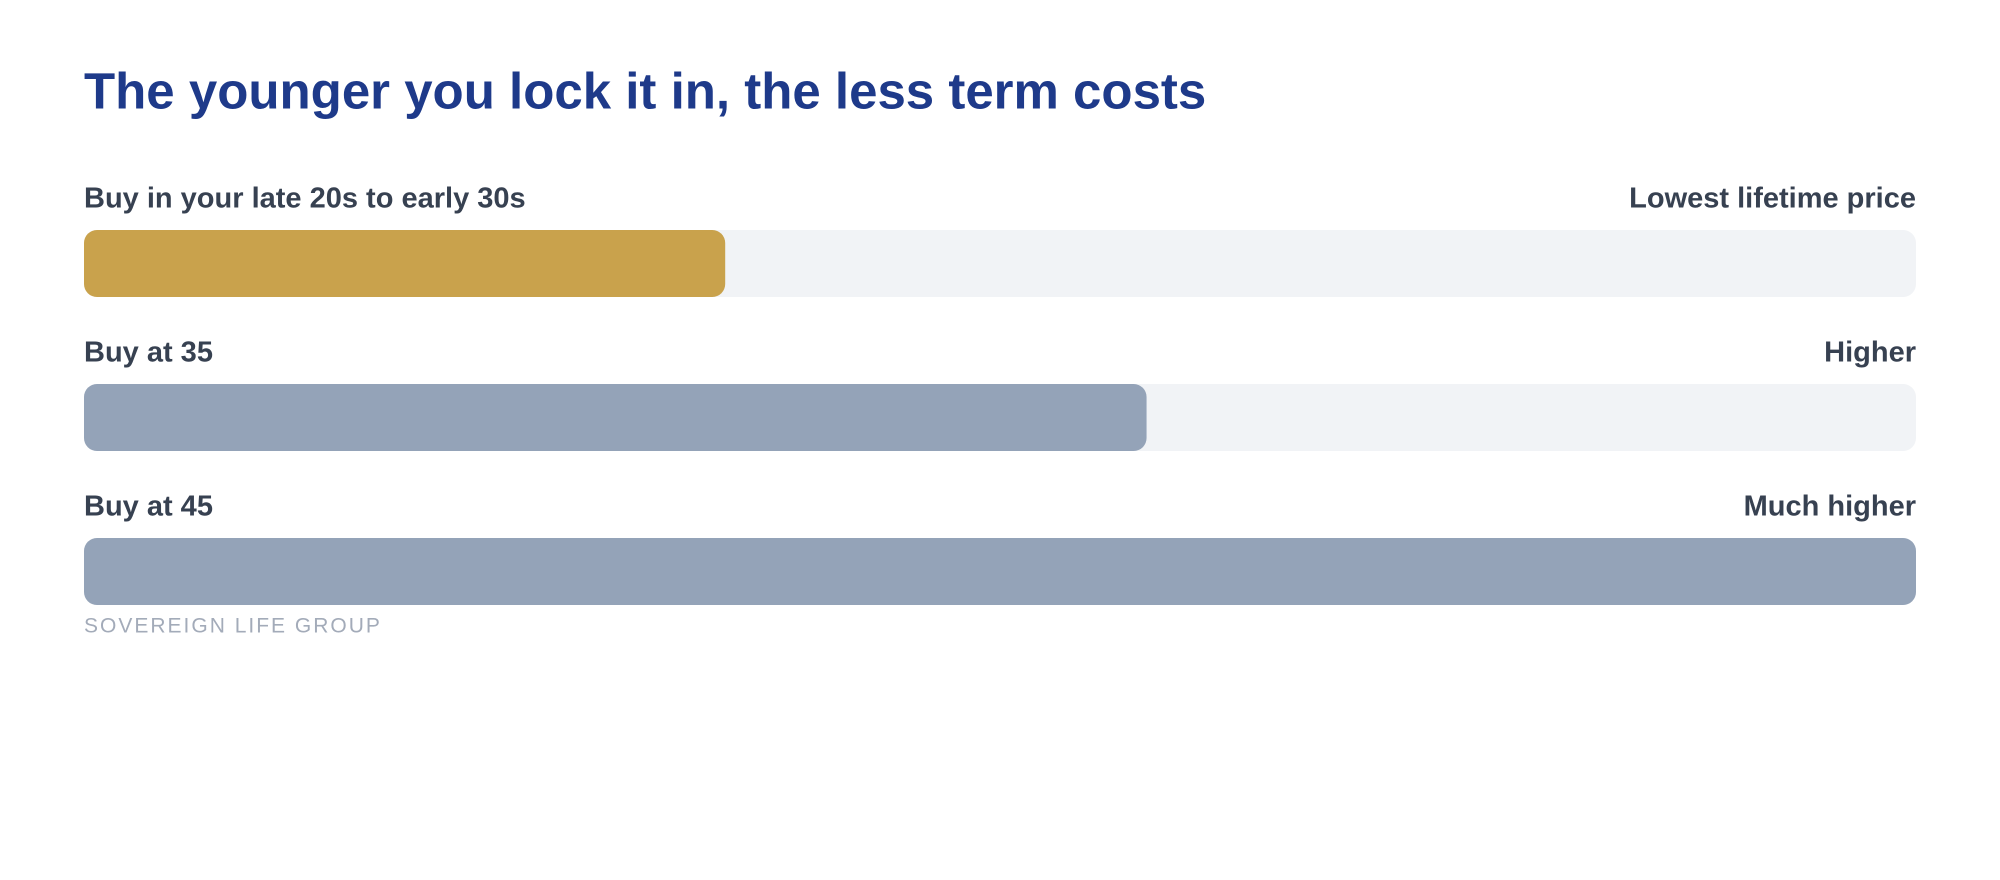  What do you see at coordinates (1830, 507) in the screenshot?
I see `row-description: Much higher` at bounding box center [1830, 507].